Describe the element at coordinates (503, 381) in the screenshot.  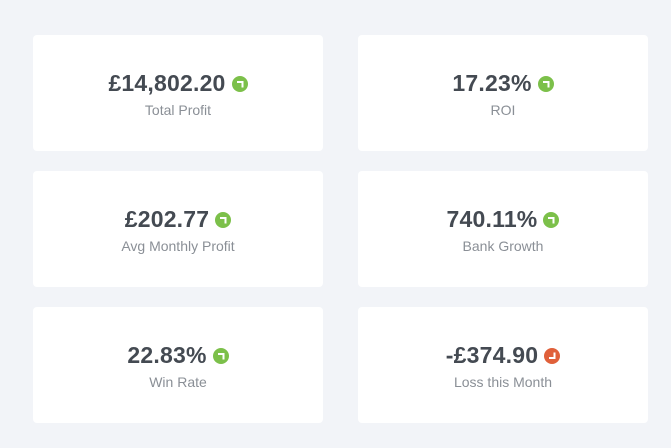
I see `stat-label: Loss this Month` at that location.